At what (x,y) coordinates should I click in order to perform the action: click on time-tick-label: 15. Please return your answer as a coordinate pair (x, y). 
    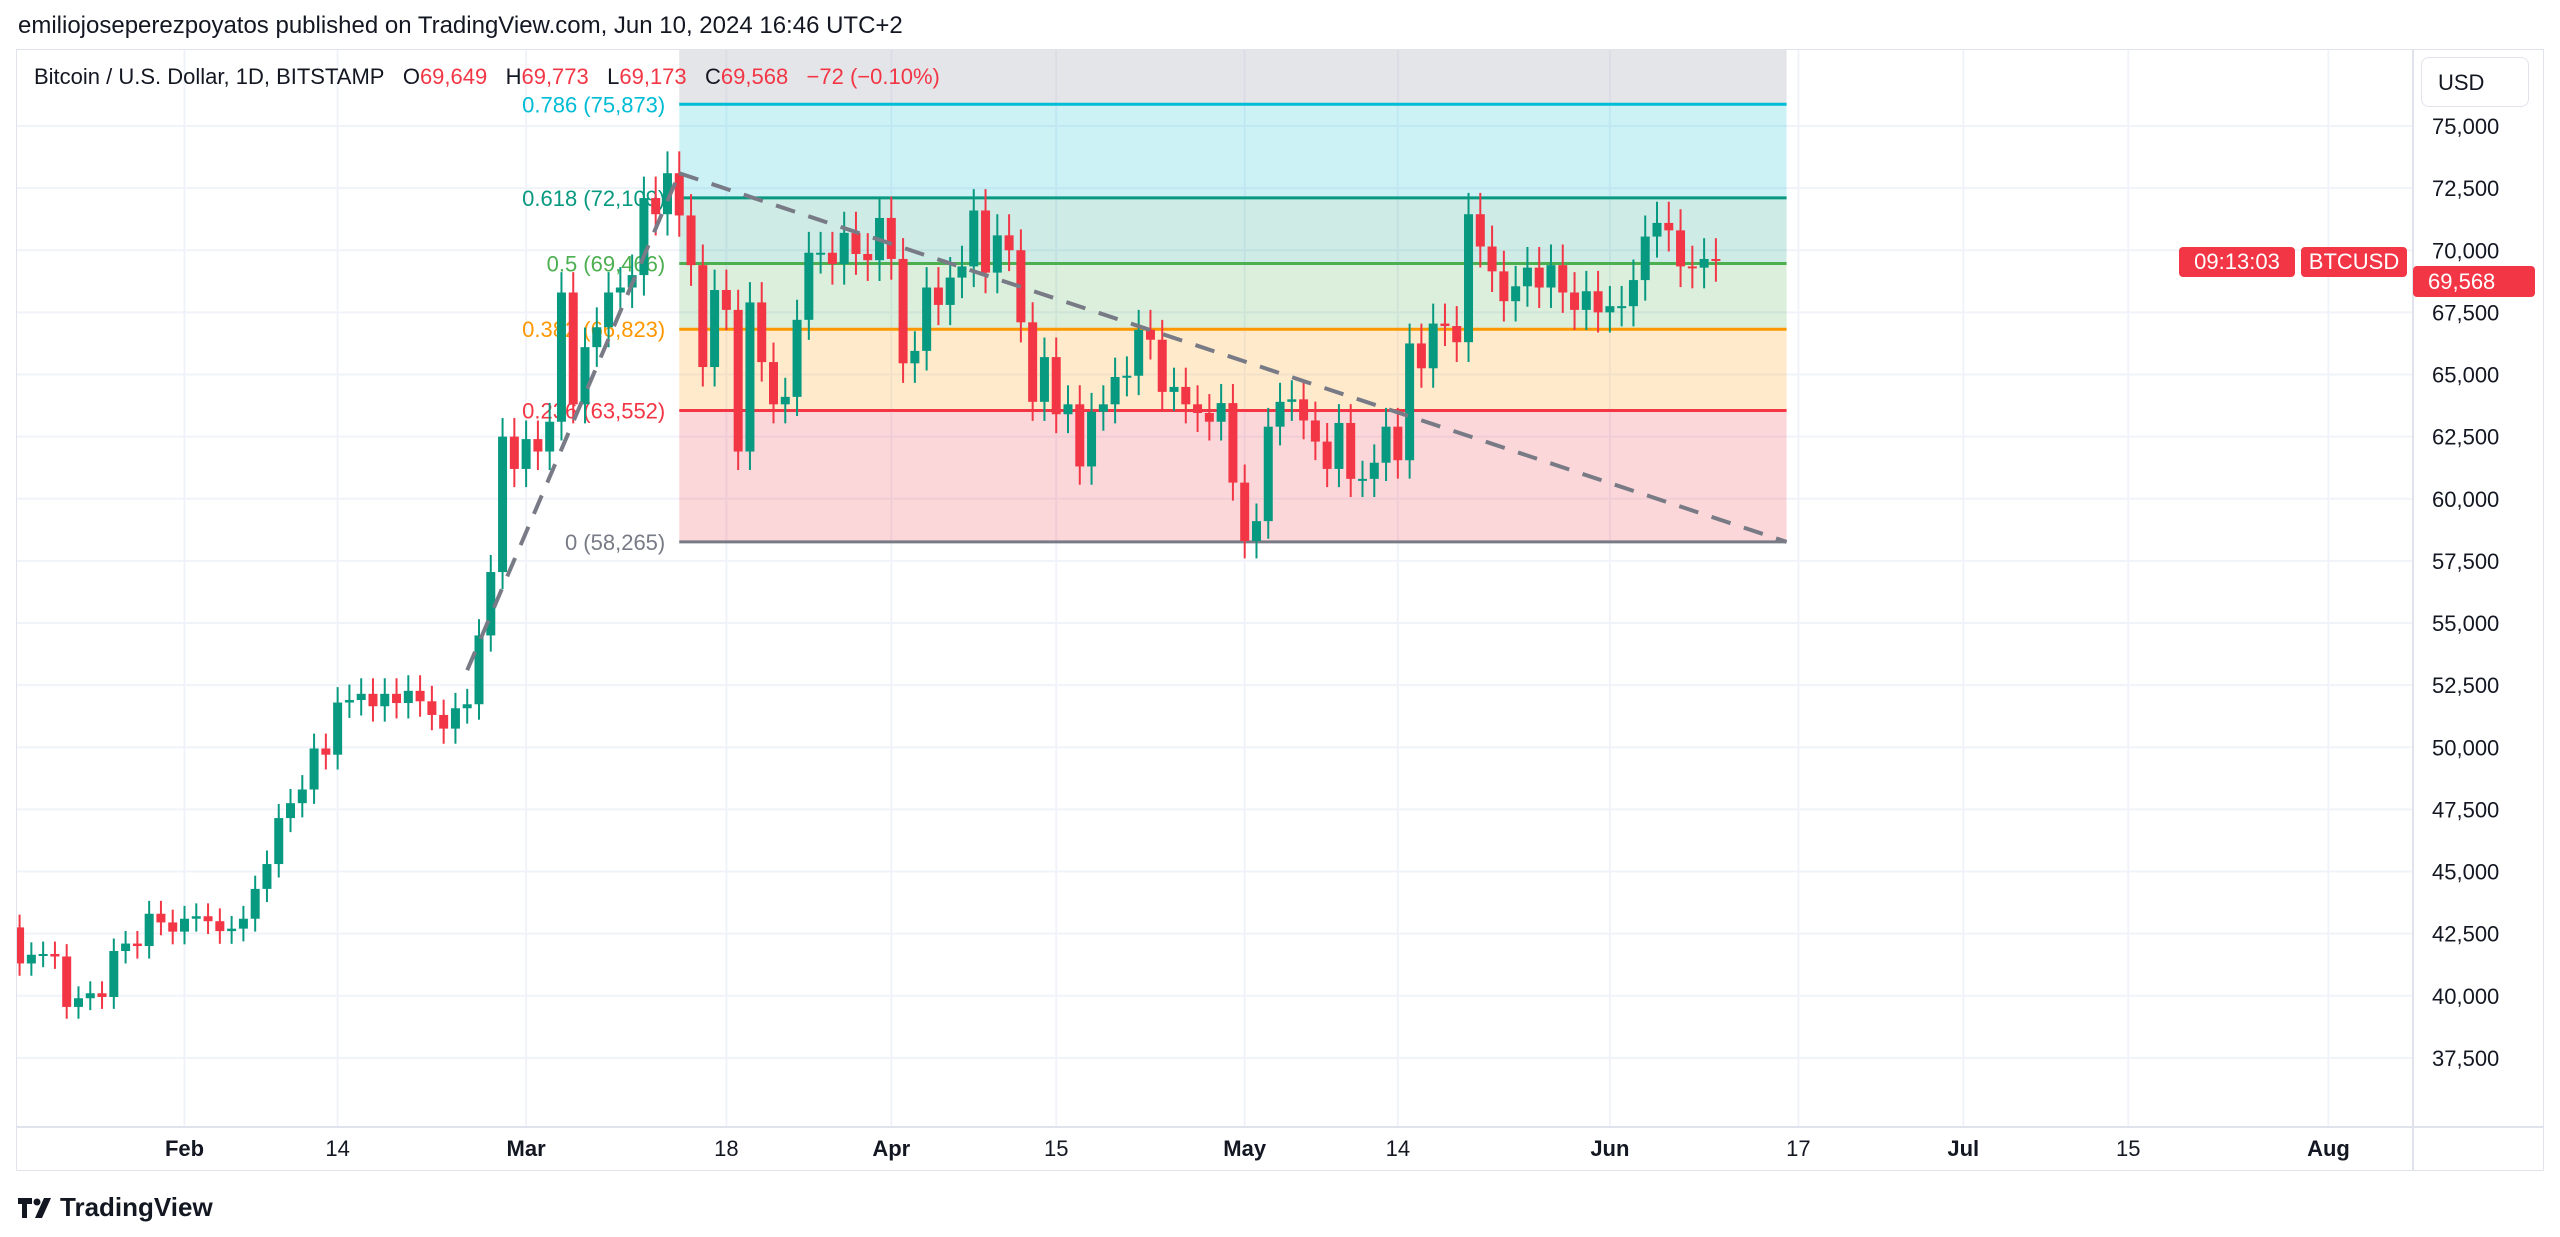
    Looking at the image, I should click on (2128, 1148).